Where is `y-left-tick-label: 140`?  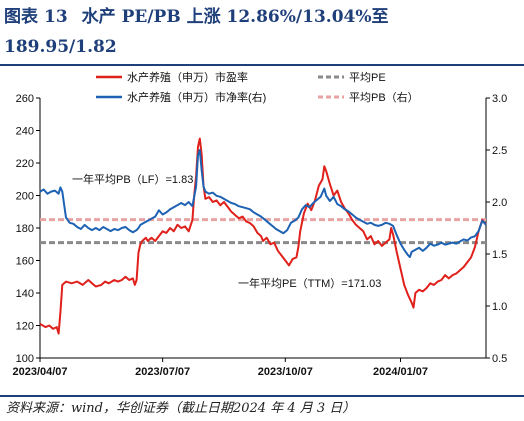
y-left-tick-label: 140 is located at coordinates (25, 294).